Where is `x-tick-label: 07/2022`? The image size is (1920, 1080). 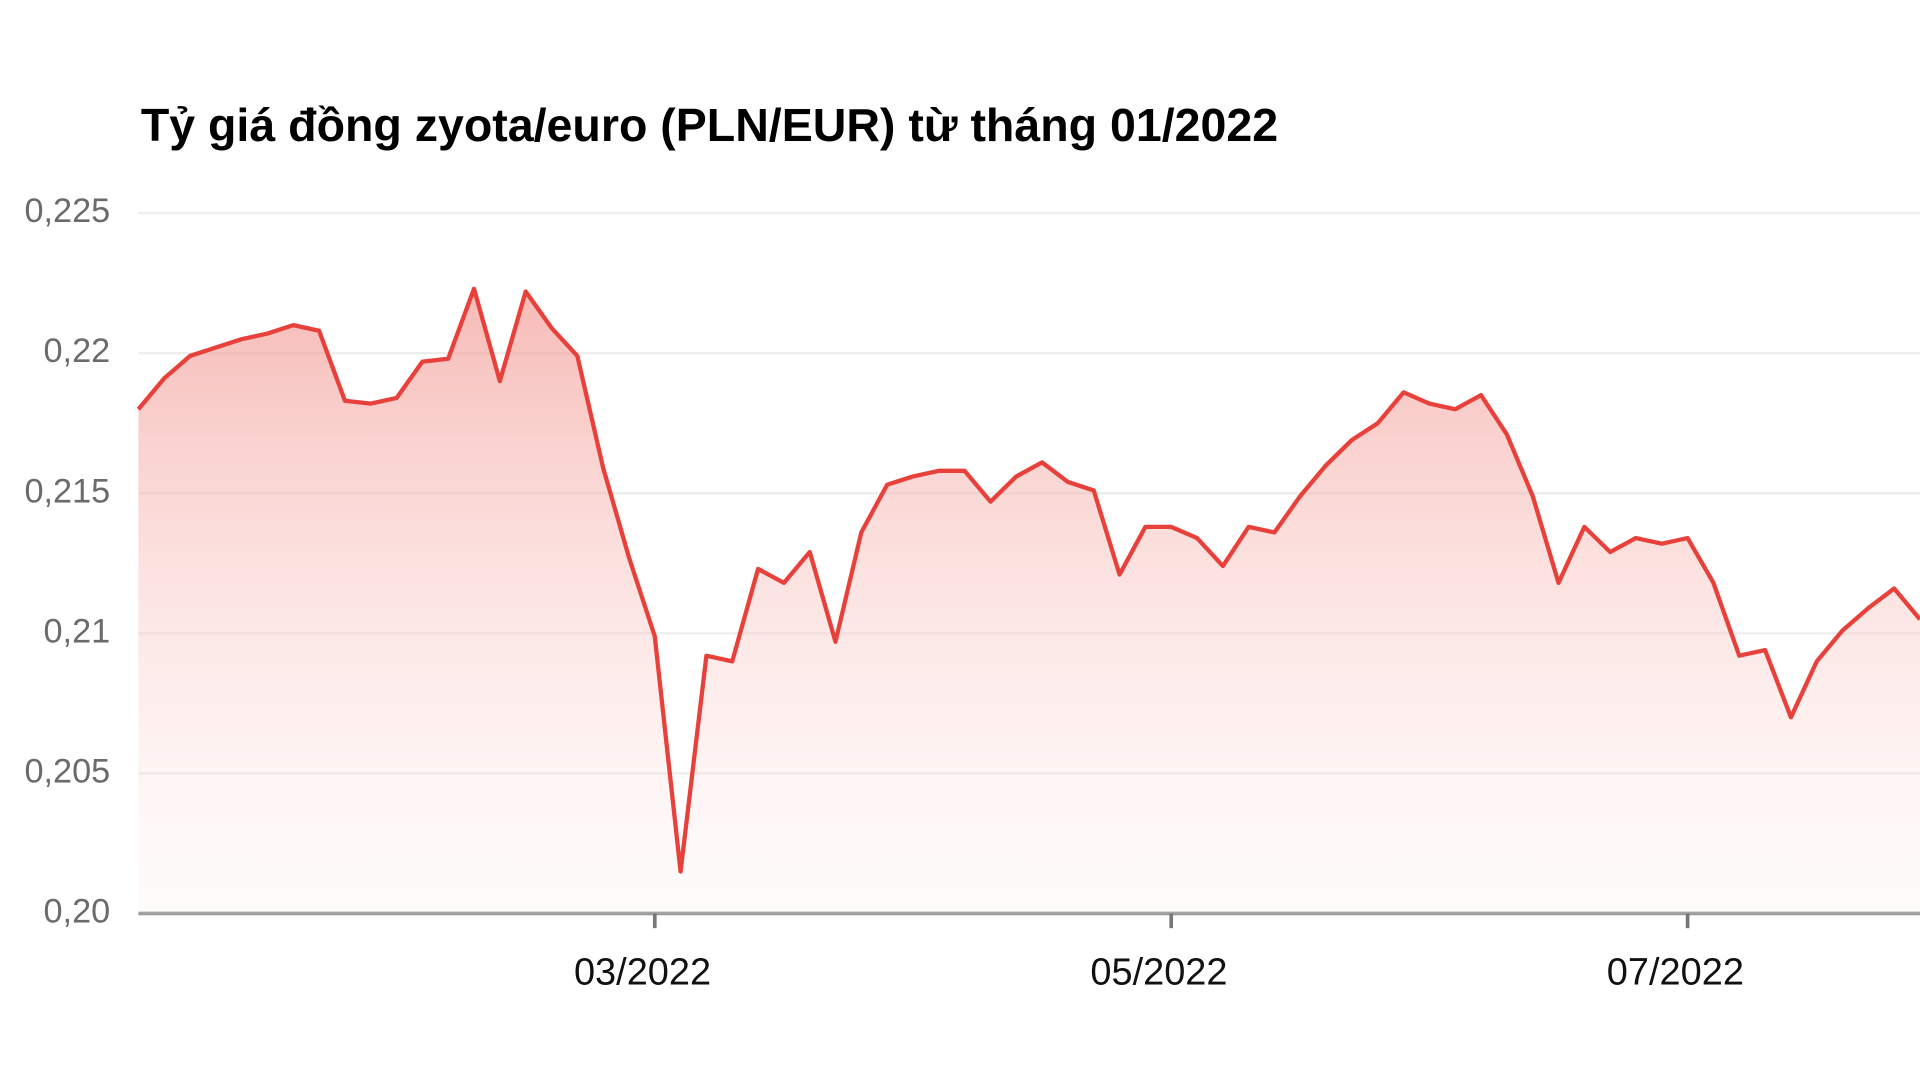
x-tick-label: 07/2022 is located at coordinates (1675, 973).